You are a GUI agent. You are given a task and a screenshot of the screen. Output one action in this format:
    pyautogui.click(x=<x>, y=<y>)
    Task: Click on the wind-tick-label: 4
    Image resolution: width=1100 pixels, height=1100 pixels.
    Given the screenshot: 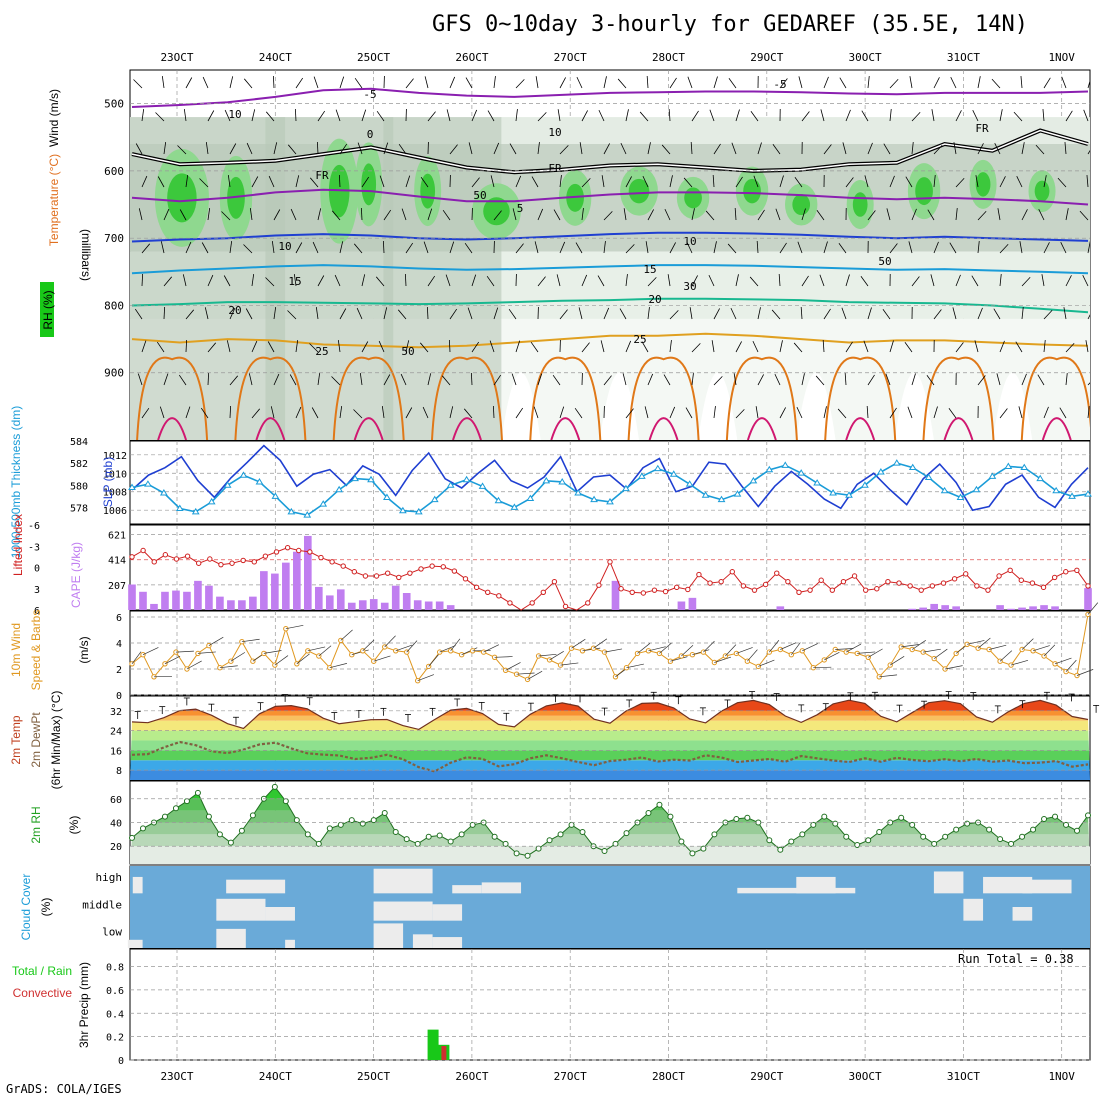 What is the action you would take?
    pyautogui.click(x=119, y=644)
    